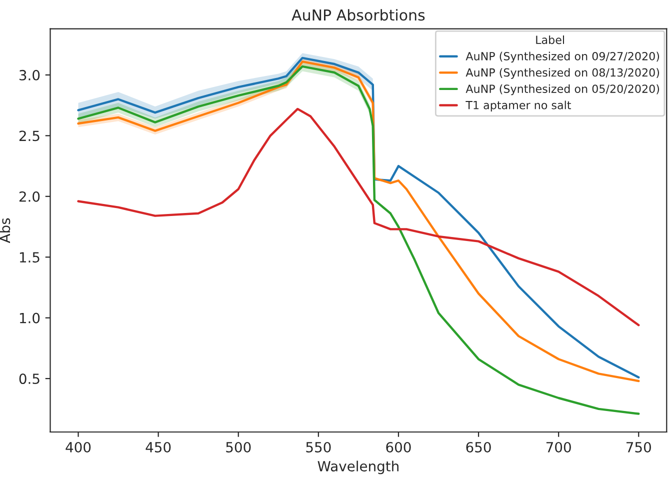 This screenshot has width=670, height=480. What do you see at coordinates (29, 136) in the screenshot?
I see `y-tick-label: 2.5` at bounding box center [29, 136].